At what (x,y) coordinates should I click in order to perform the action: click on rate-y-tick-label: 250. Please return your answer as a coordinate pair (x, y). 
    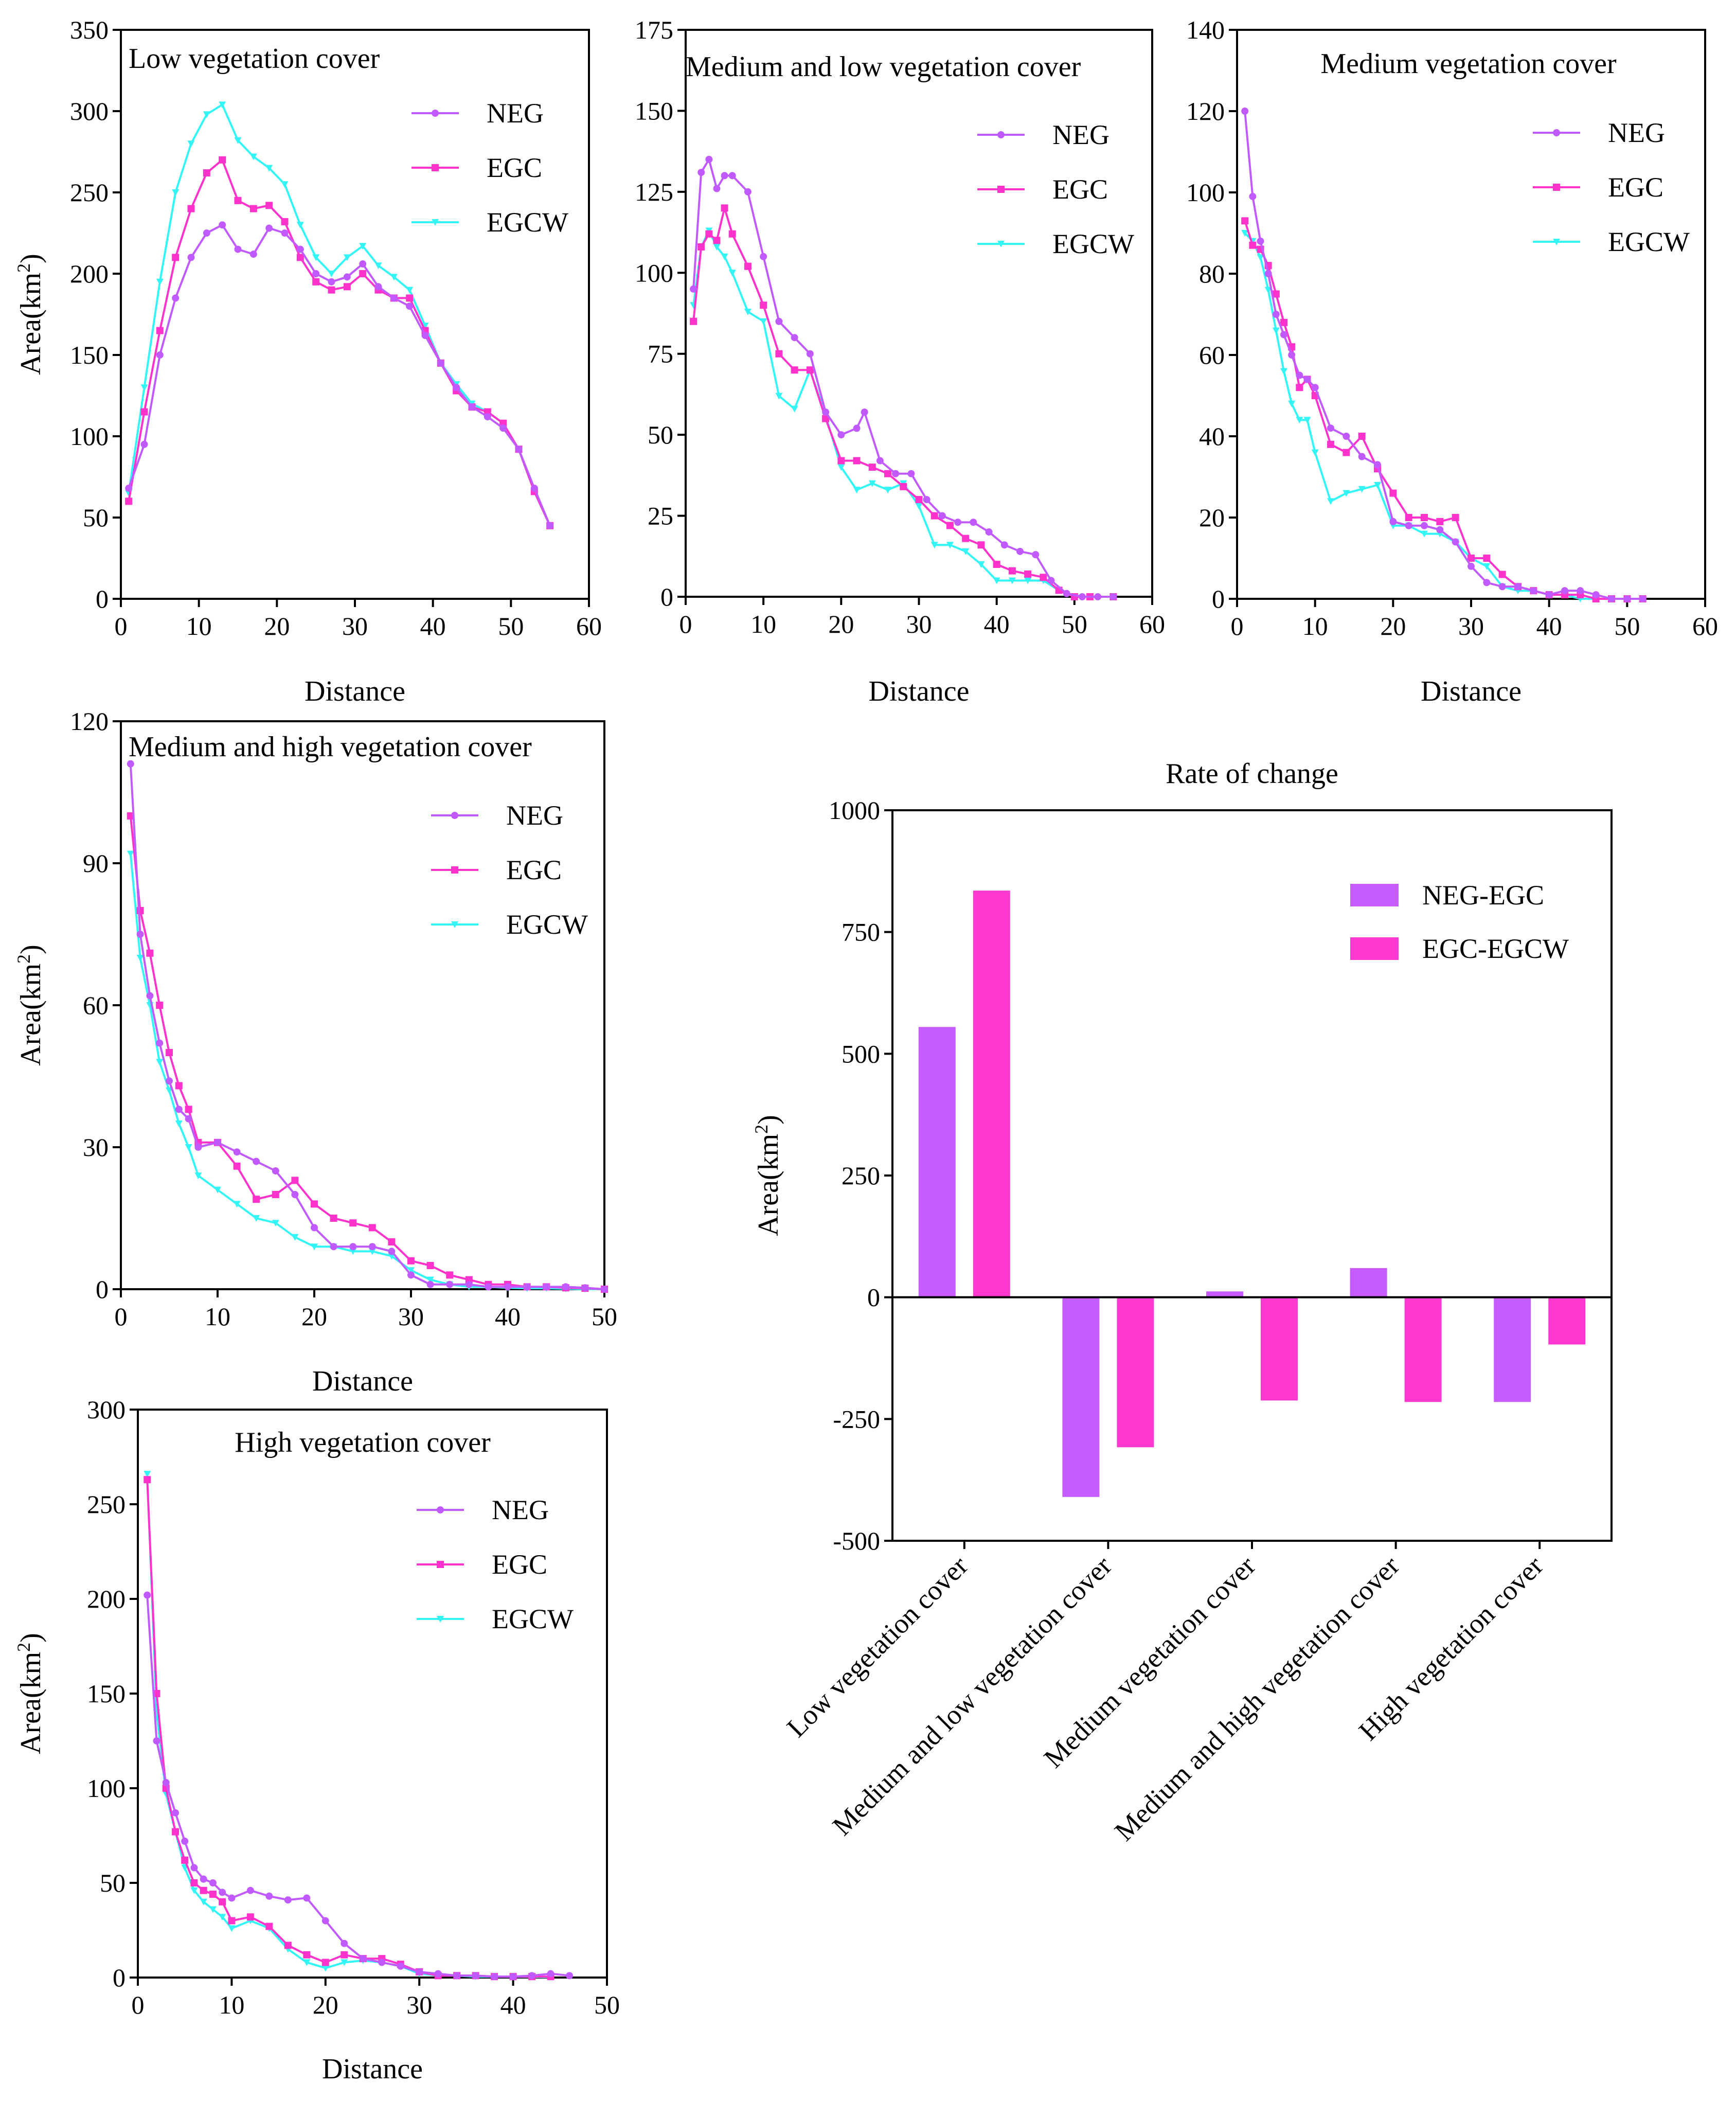
    Looking at the image, I should click on (861, 1175).